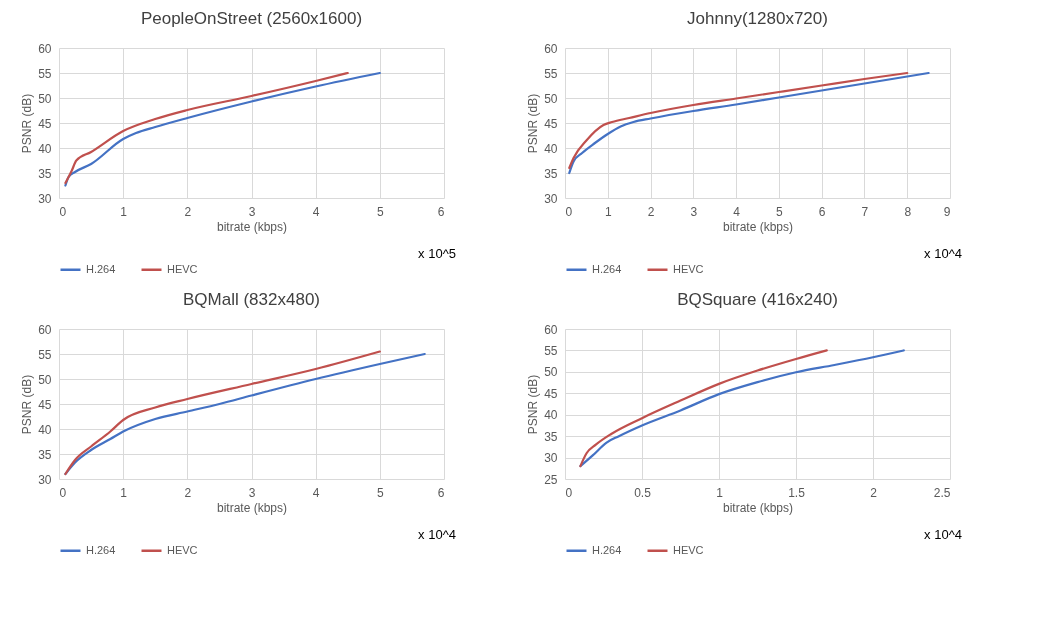 This screenshot has width=1051, height=640. Describe the element at coordinates (251, 18) in the screenshot. I see `chart-title: PeopleOnStreet (2560x1600)` at that location.